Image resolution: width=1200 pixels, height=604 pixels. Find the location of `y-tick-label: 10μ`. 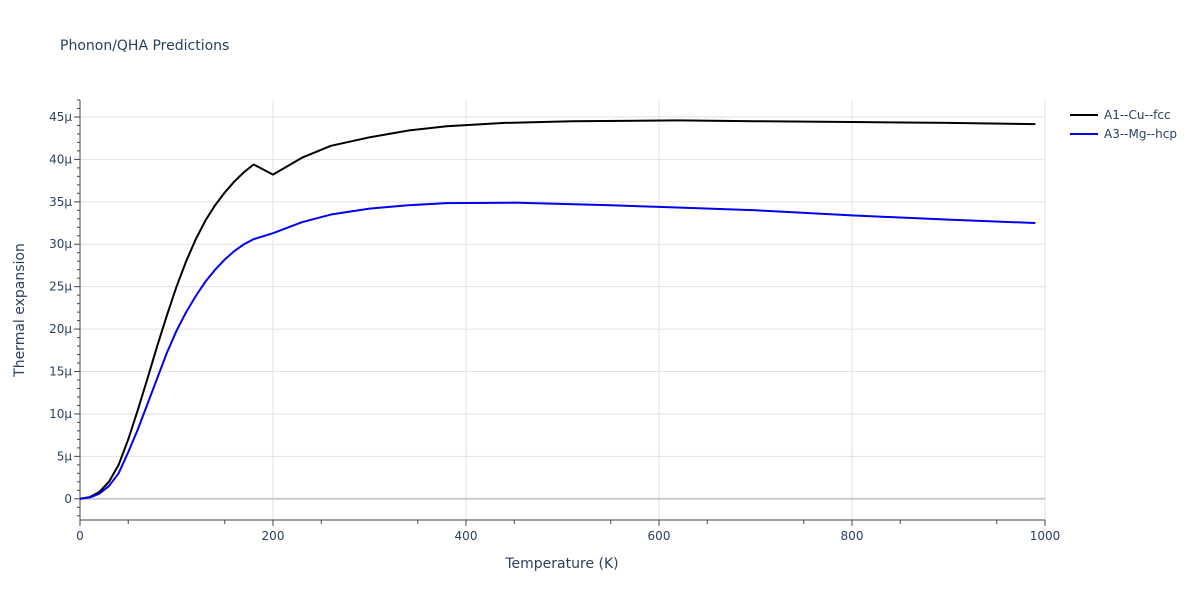

y-tick-label: 10μ is located at coordinates (60, 414).